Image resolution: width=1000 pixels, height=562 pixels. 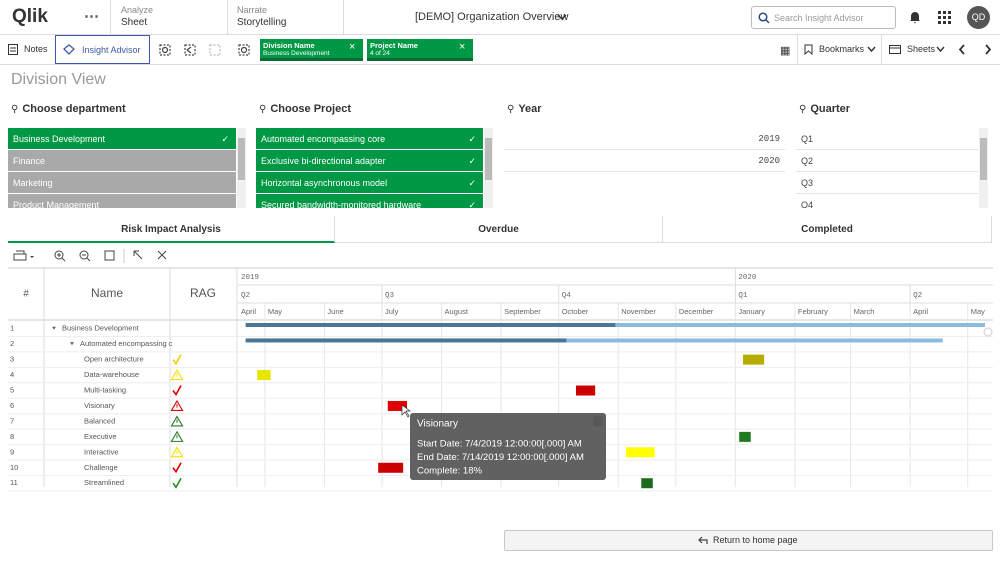 I want to click on search-box: Search Insight Advisor, so click(x=823, y=17).